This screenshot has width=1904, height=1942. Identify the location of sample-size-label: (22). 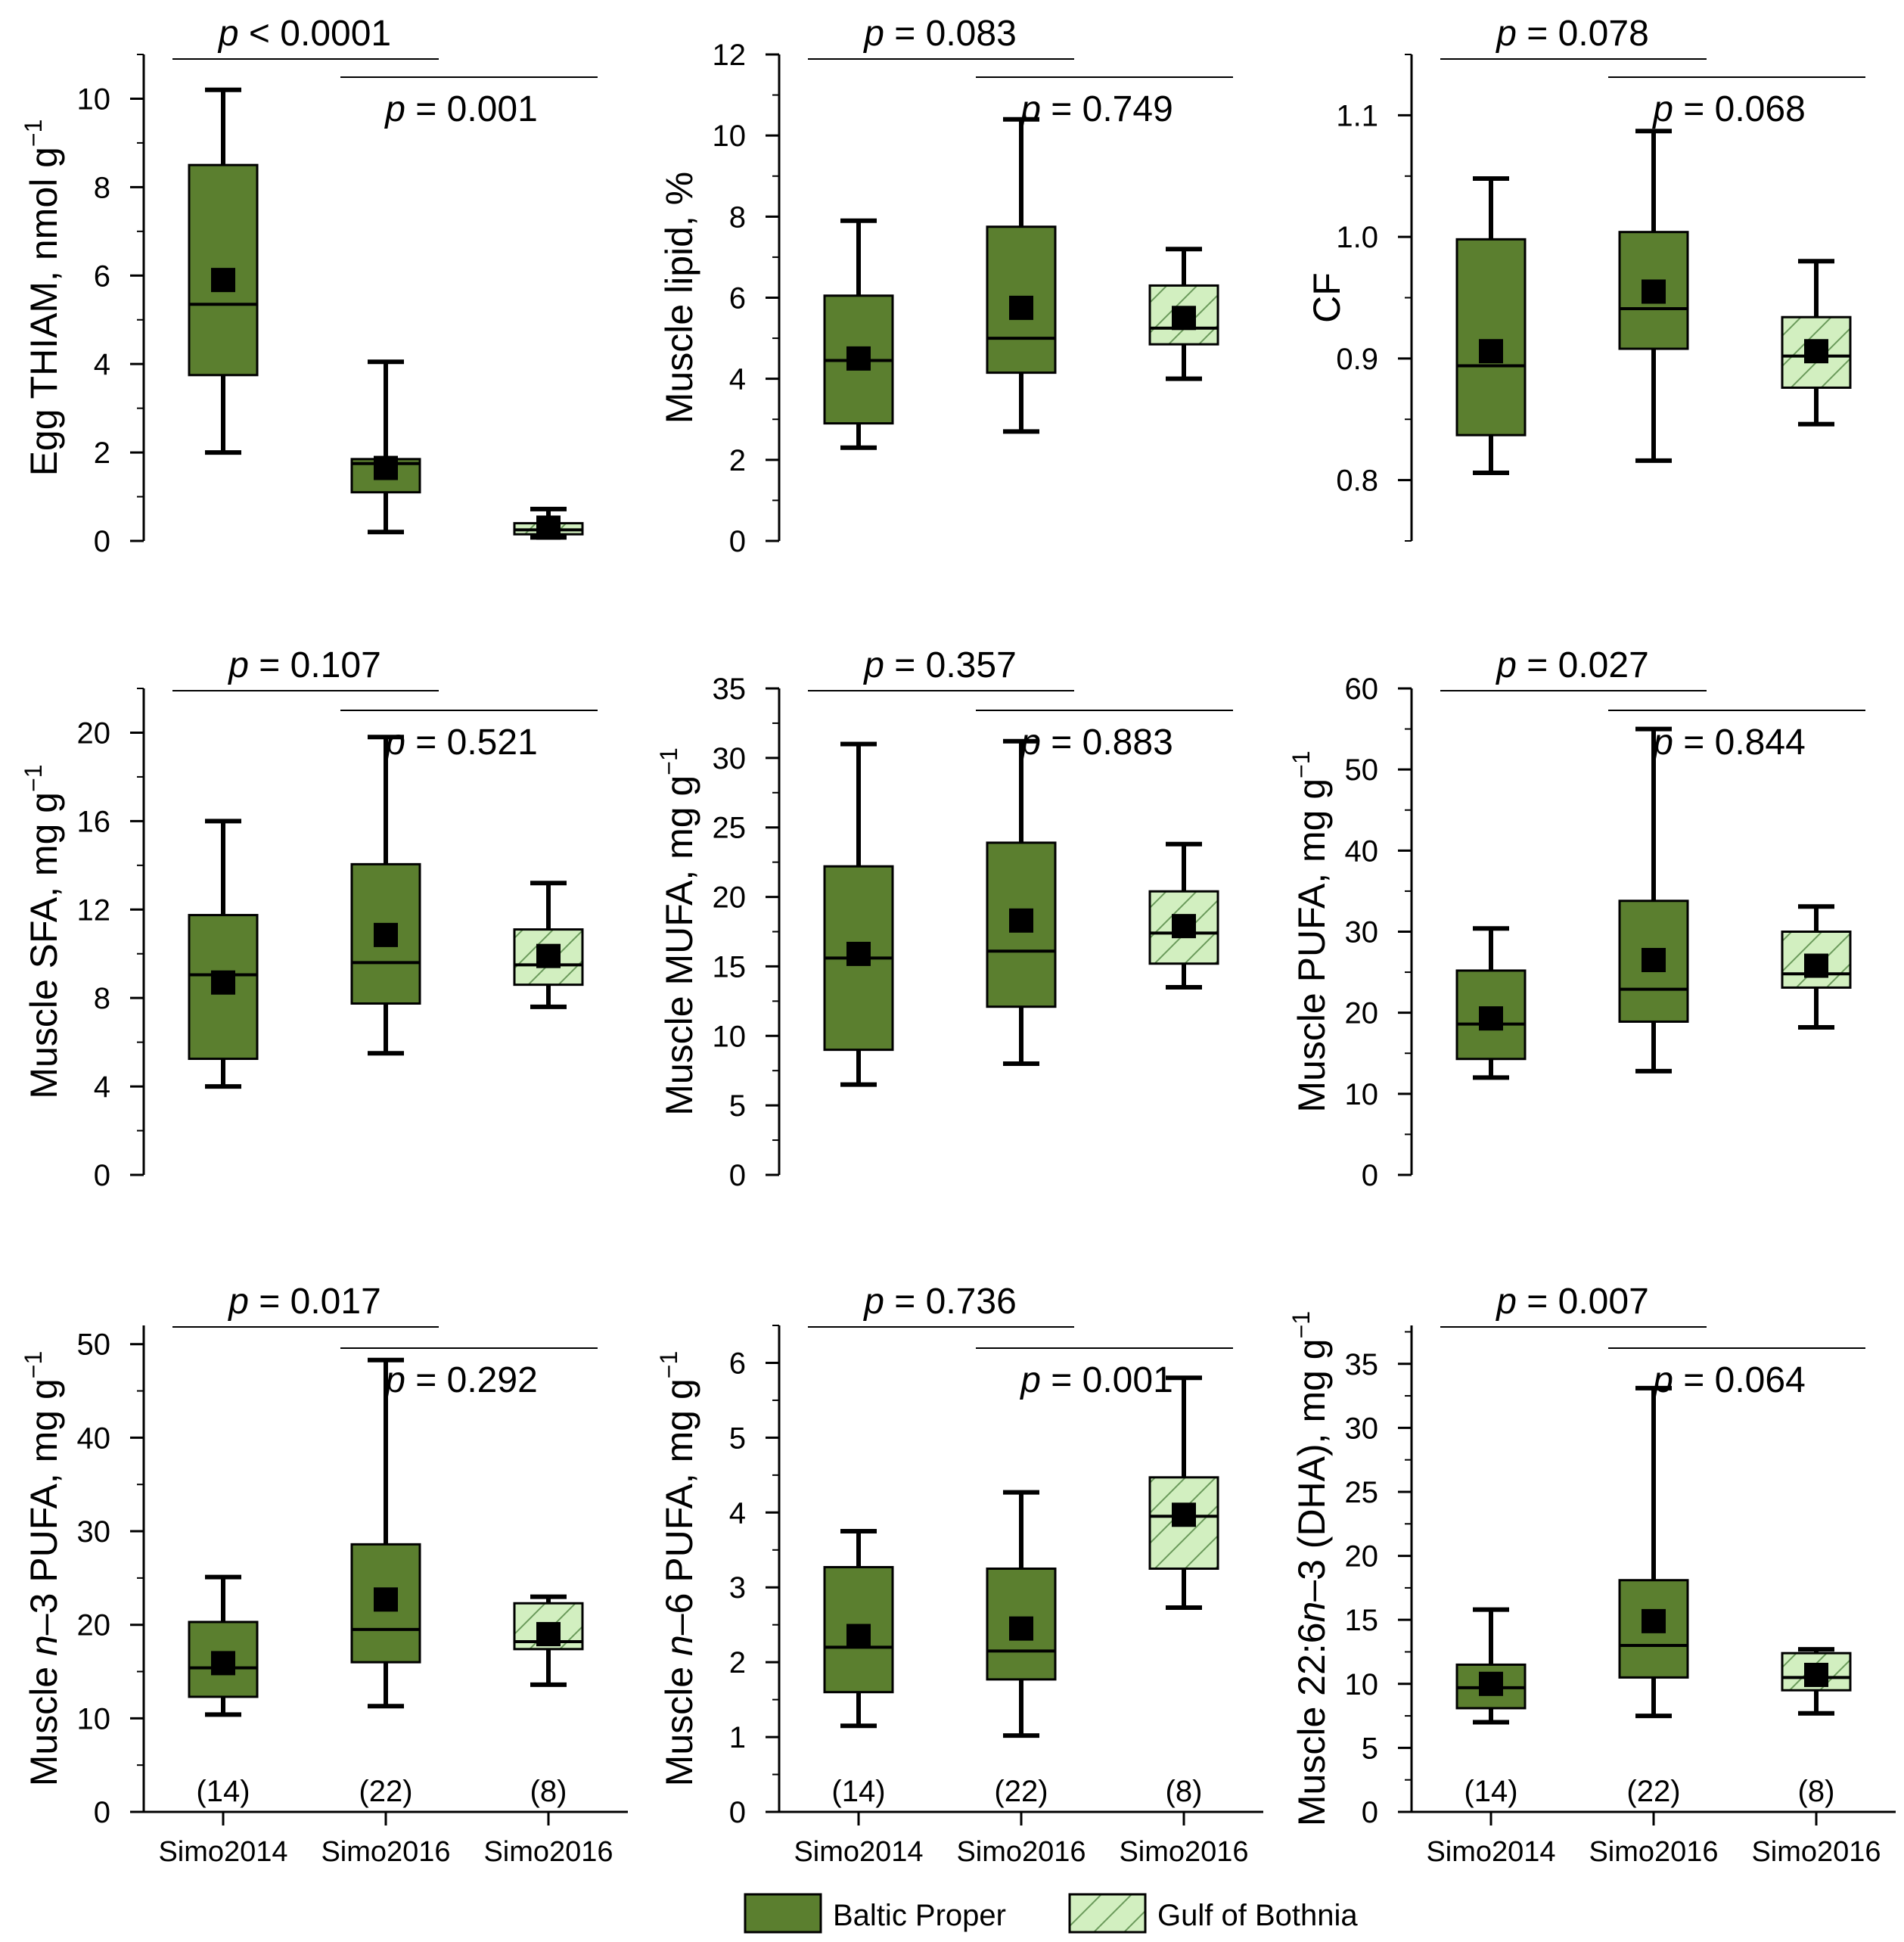
(386, 1791).